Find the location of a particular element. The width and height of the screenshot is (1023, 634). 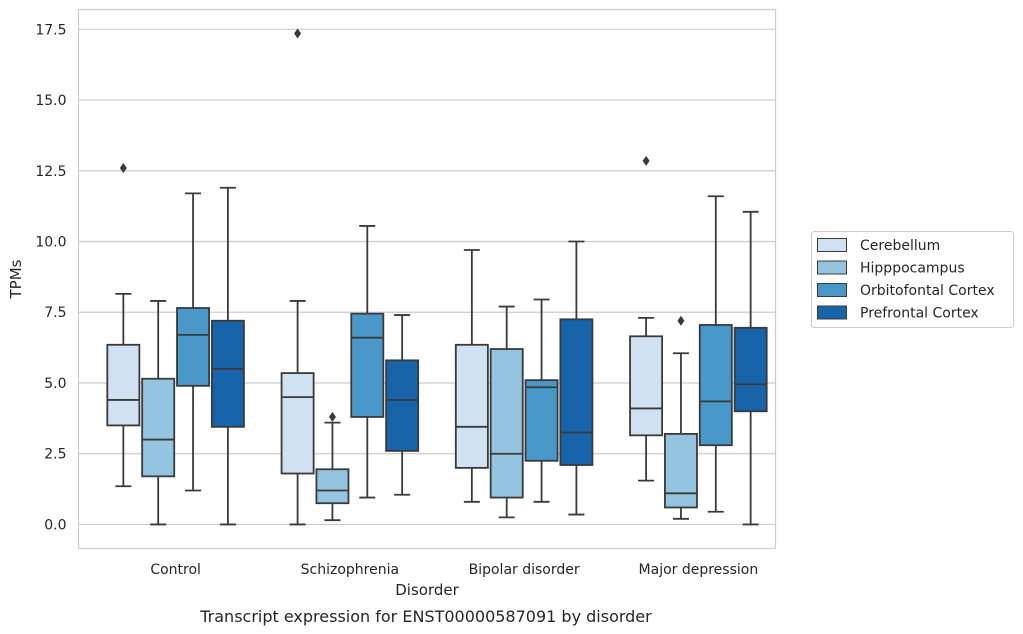

y-tick-label: 12.5 is located at coordinates (50, 172).